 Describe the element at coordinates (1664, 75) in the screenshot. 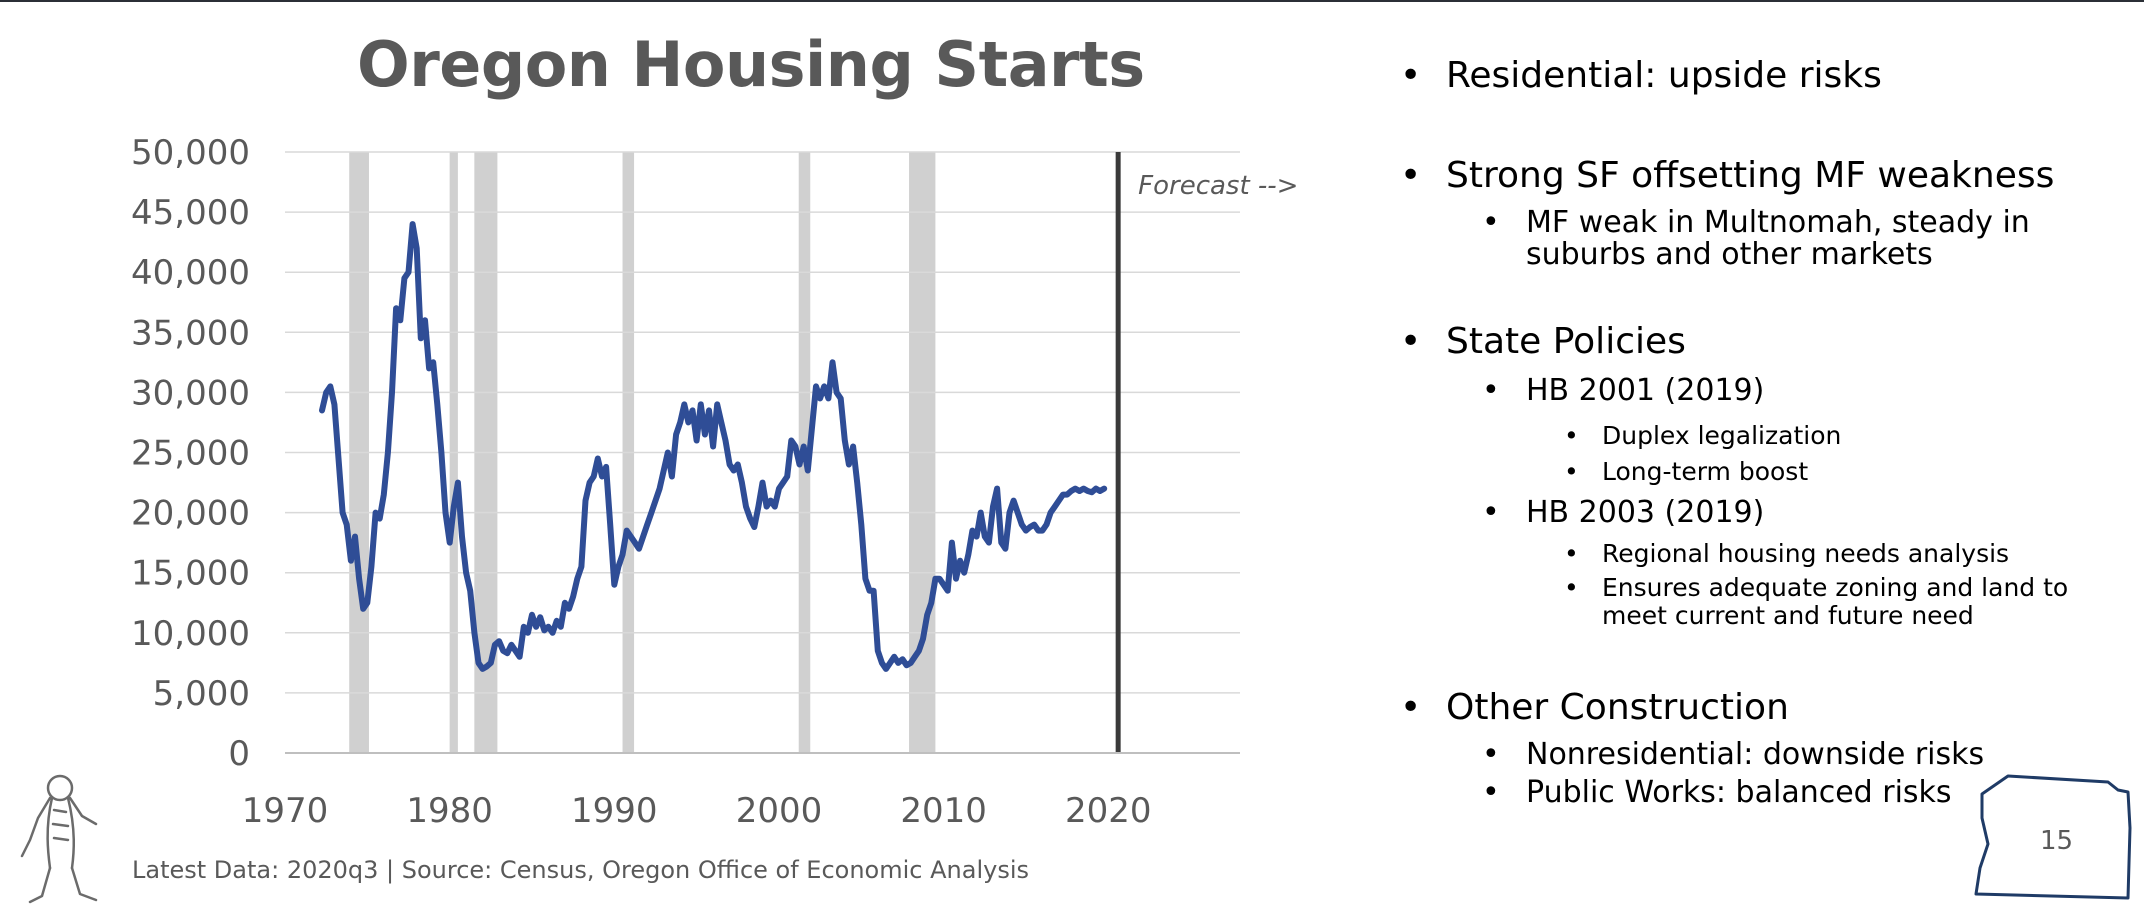

I see `bullet-text: Residential: upside risks` at that location.